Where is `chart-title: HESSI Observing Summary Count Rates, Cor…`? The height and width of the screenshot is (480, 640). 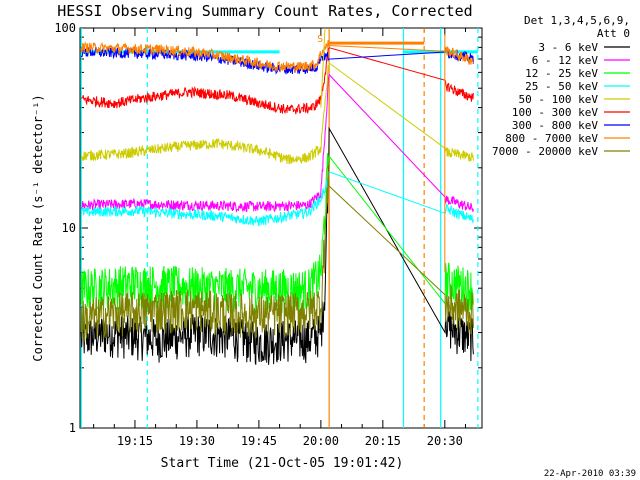
chart-title: HESSI Observing Summary Count Rates, Cor… is located at coordinates (264, 11).